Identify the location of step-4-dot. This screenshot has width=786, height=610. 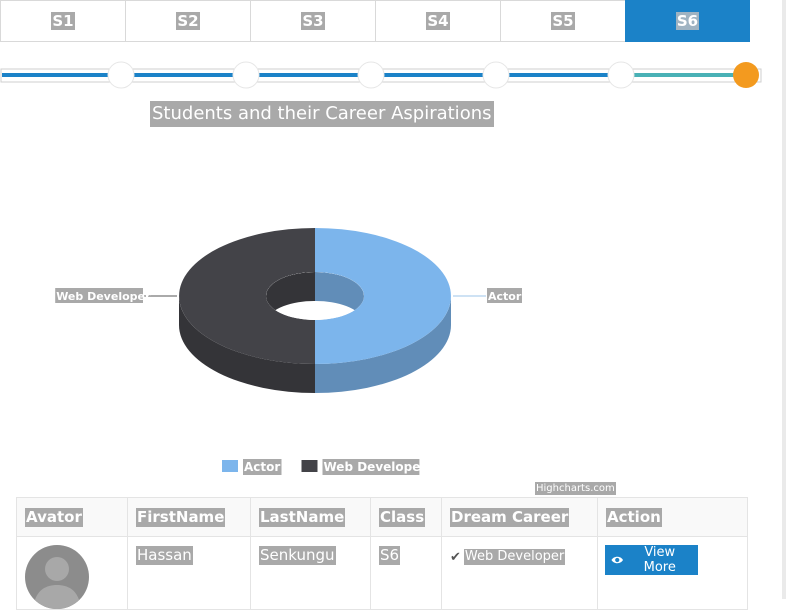
(496, 75).